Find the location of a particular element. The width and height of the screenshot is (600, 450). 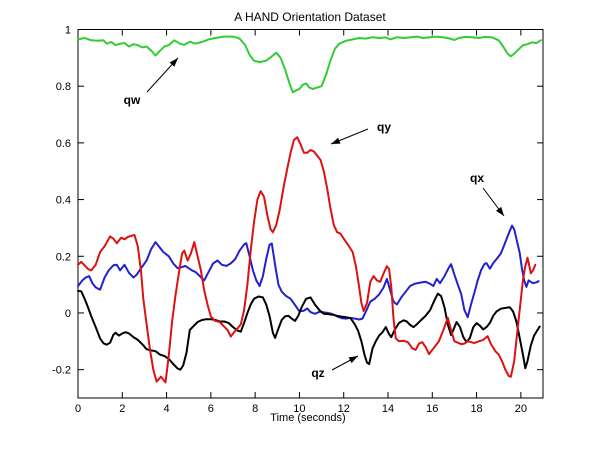

y-tick-label: -0.2 is located at coordinates (61, 371).